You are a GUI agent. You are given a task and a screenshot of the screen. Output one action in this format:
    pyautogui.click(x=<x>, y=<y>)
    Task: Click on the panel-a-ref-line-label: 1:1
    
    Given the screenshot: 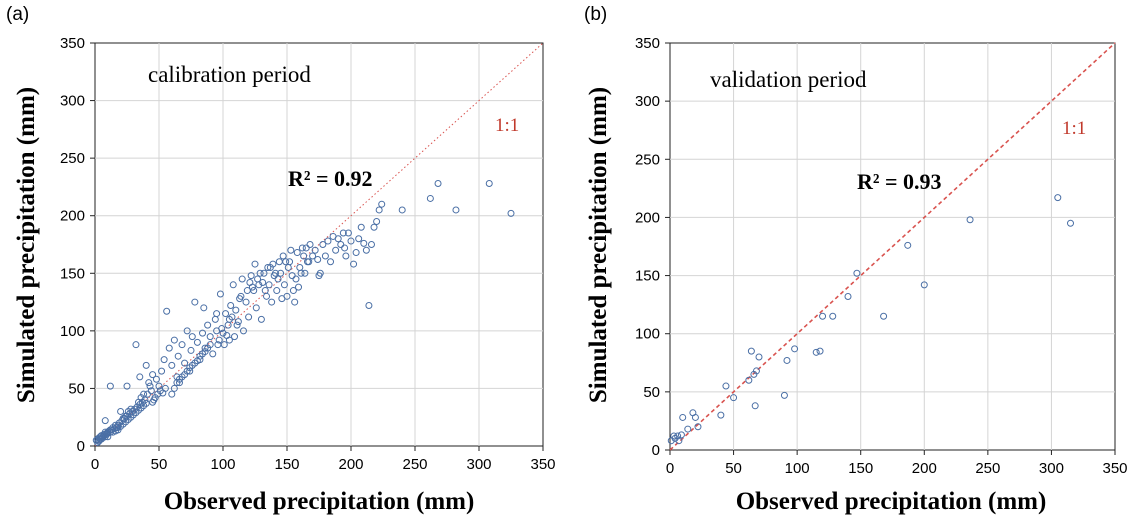 What is the action you would take?
    pyautogui.click(x=507, y=125)
    